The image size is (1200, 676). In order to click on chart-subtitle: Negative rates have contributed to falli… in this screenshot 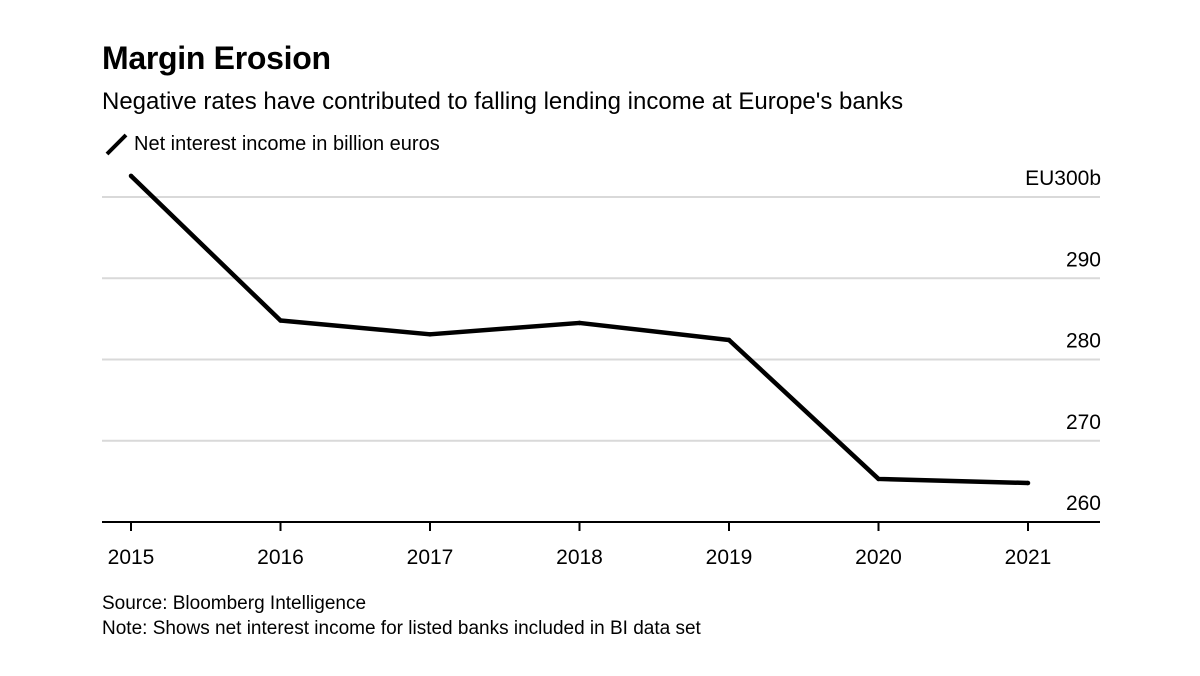, I will do `click(503, 101)`.